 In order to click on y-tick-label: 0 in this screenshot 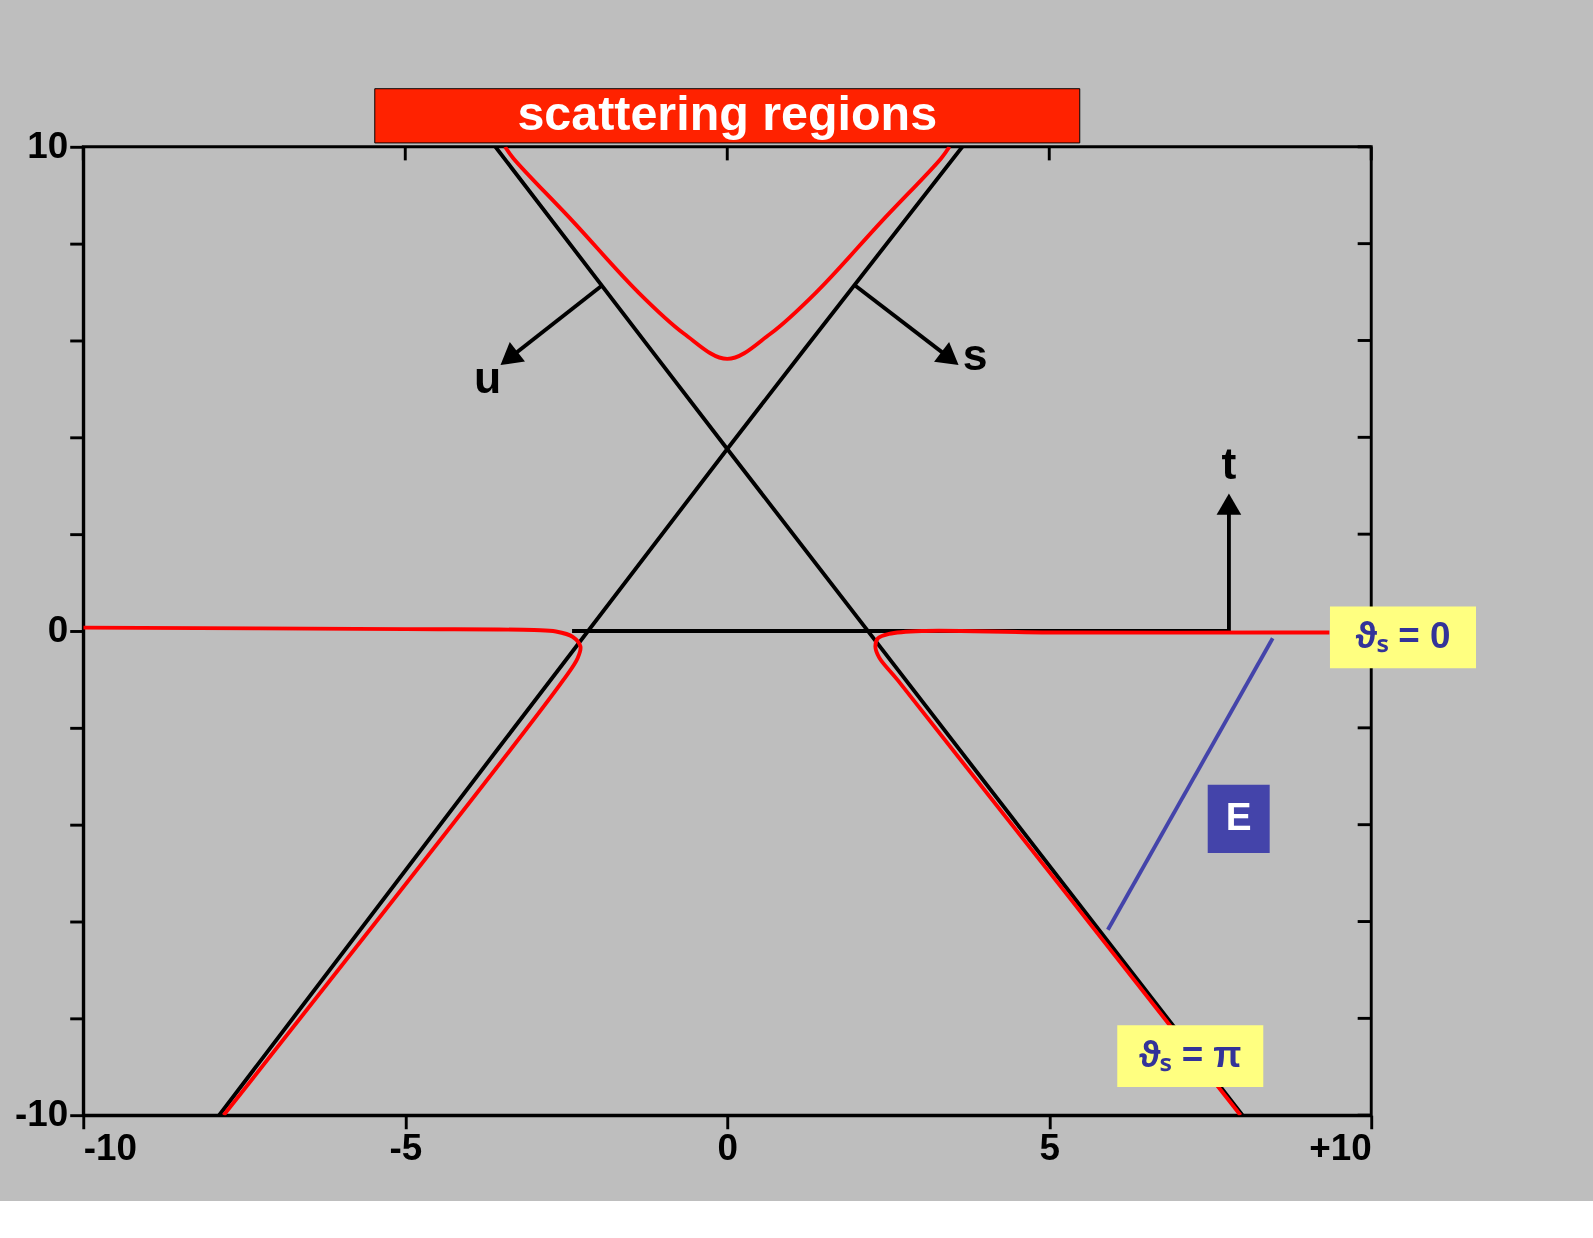, I will do `click(58, 630)`.